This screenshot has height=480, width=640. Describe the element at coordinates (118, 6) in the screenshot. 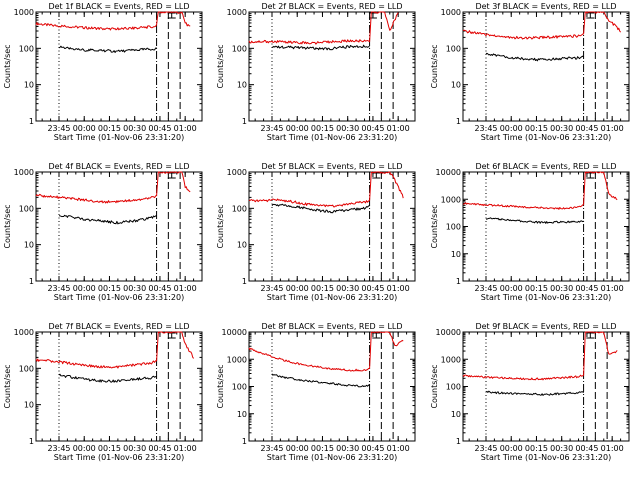

I see `chart-title: Det 1f BLACK = Events, RED = LLD` at that location.